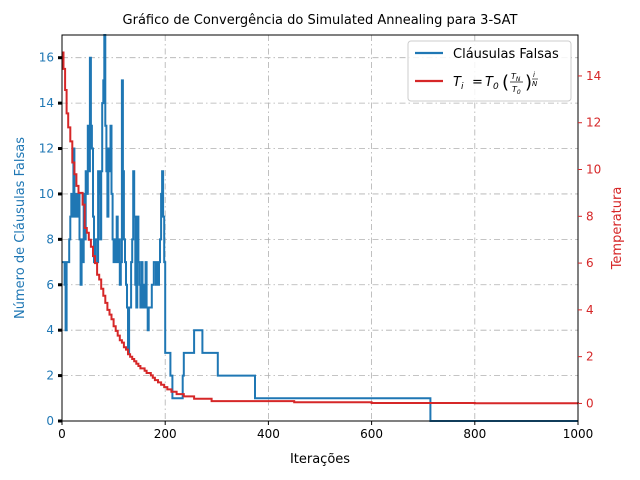 Image resolution: width=640 pixels, height=480 pixels. Describe the element at coordinates (495, 83) in the screenshot. I see `legend-label-temperatura-formula: Ti = T0 ( TN T0 ) i N` at that location.